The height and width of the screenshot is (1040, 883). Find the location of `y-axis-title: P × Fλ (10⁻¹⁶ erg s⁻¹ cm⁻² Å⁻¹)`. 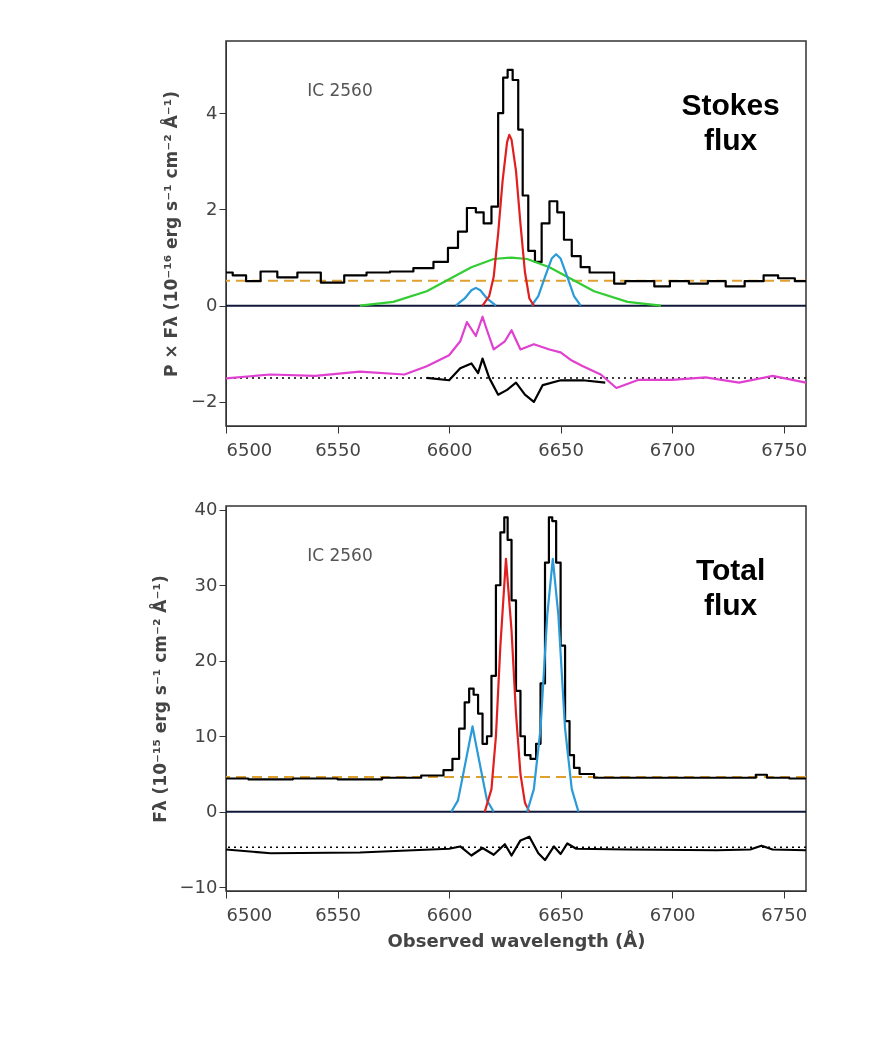

y-axis-title: P × Fλ (10⁻¹⁶ erg s⁻¹ cm⁻² Å⁻¹) is located at coordinates (169, 234).